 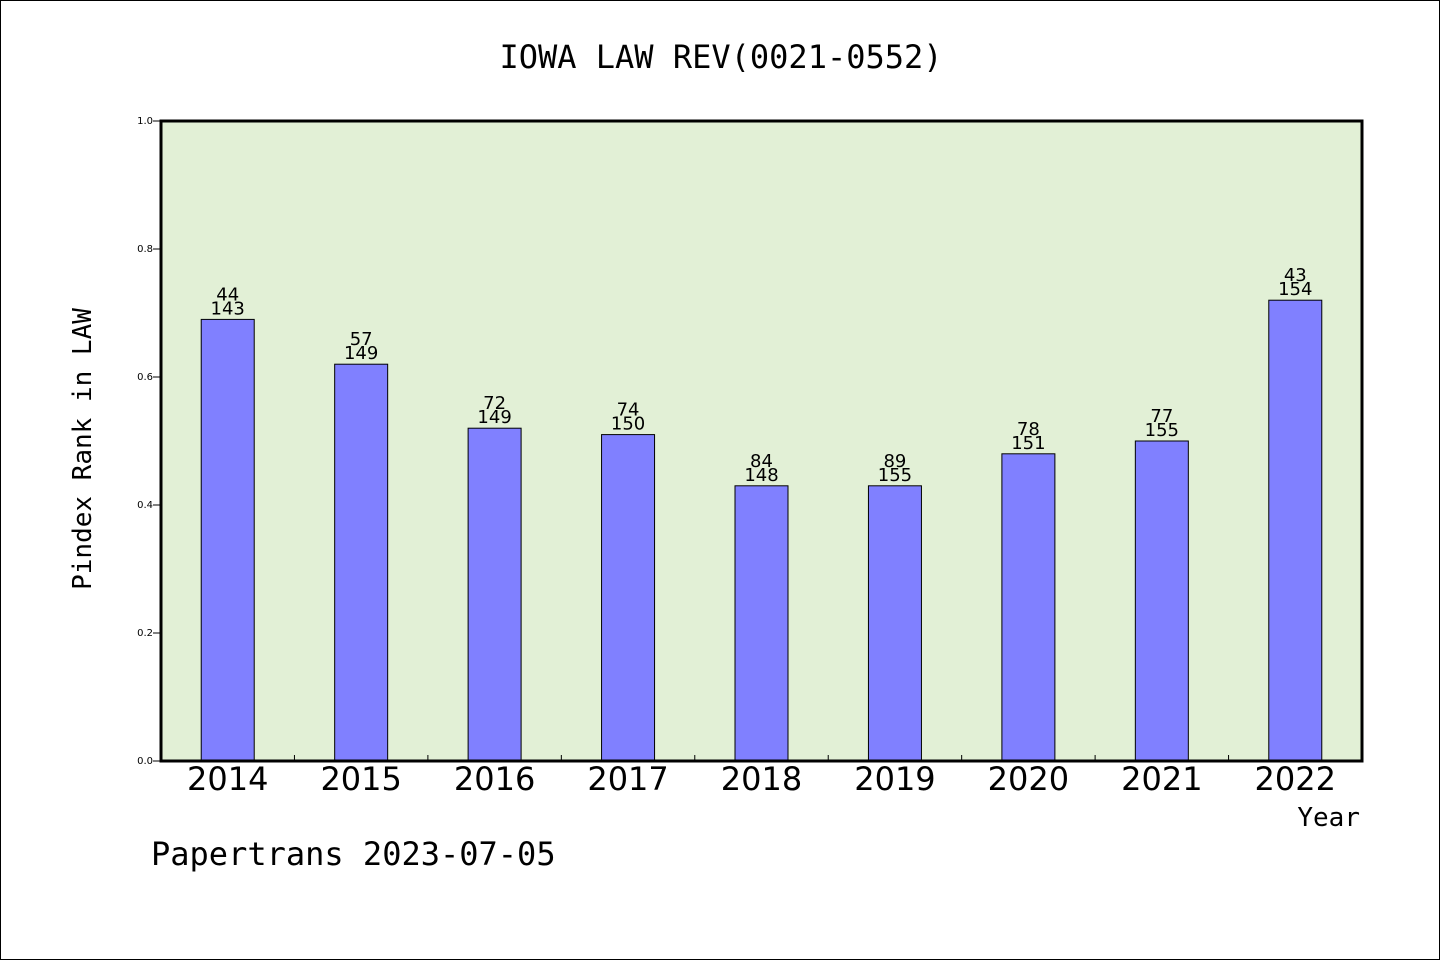 What do you see at coordinates (228, 308) in the screenshot?
I see `bar-total-label: 143` at bounding box center [228, 308].